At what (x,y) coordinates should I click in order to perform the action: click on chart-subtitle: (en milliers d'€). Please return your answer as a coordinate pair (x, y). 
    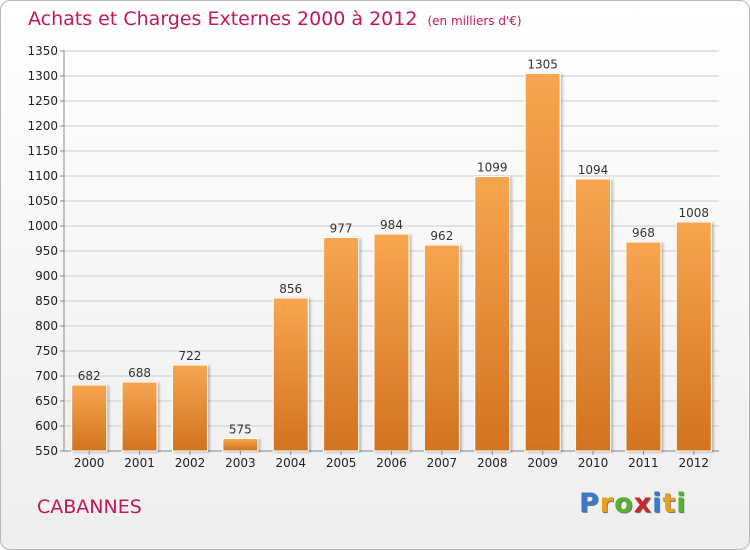
    Looking at the image, I should click on (474, 21).